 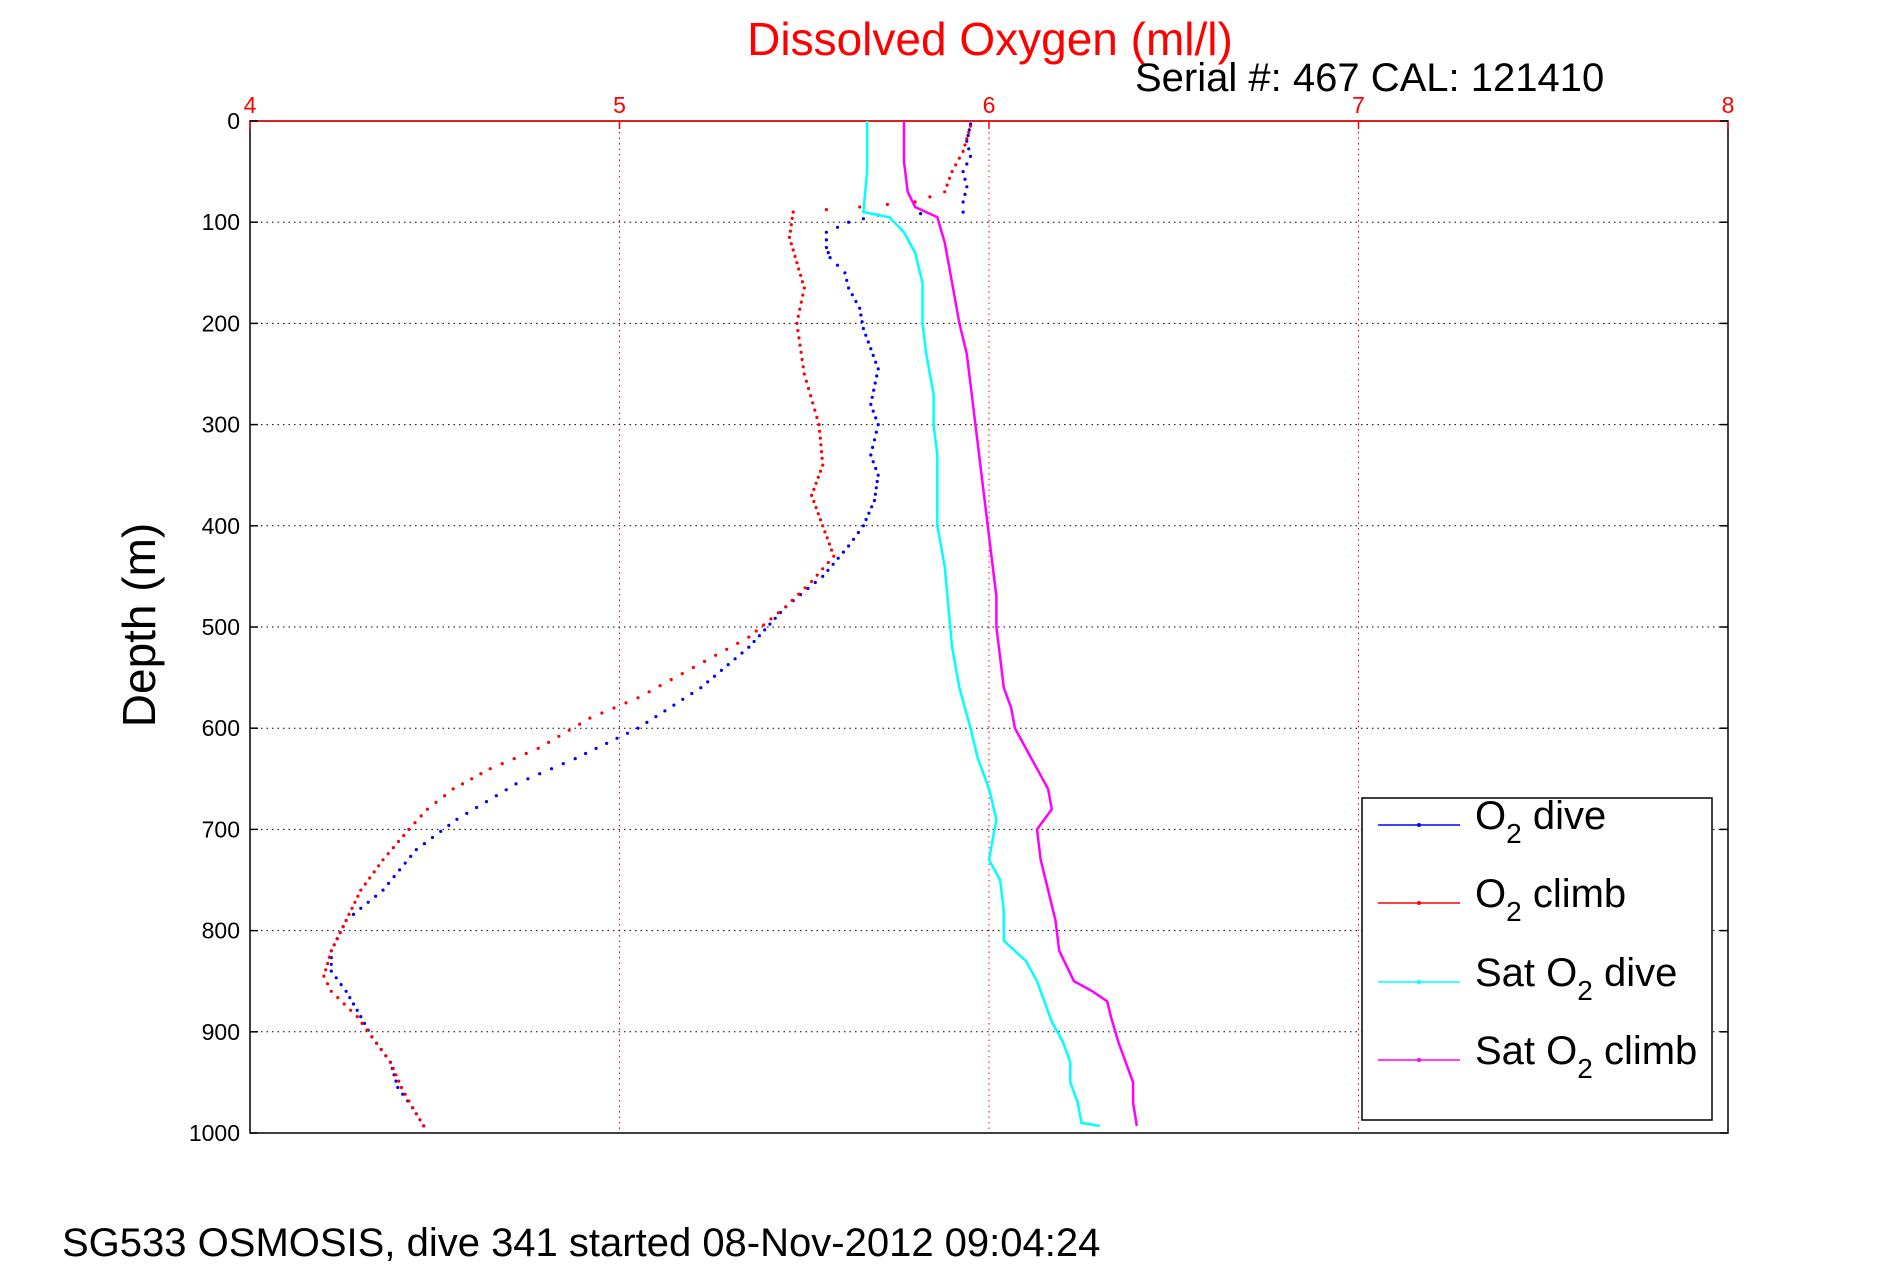 What do you see at coordinates (989, 105) in the screenshot?
I see `x-tick-label-2: 6` at bounding box center [989, 105].